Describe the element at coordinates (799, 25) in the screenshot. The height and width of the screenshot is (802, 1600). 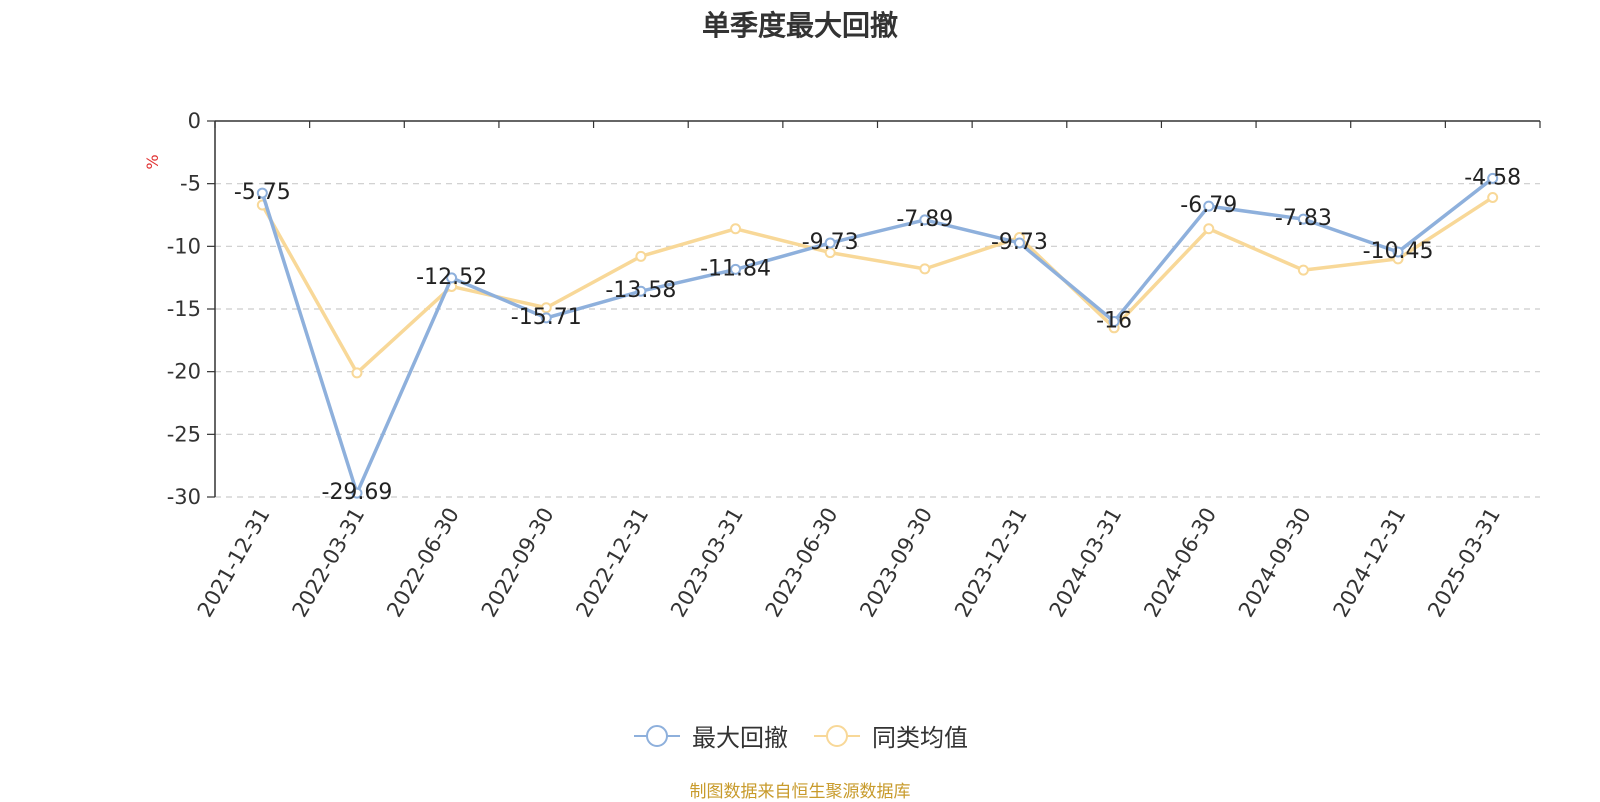
I see `chart-title: 单季度最大回撤` at that location.